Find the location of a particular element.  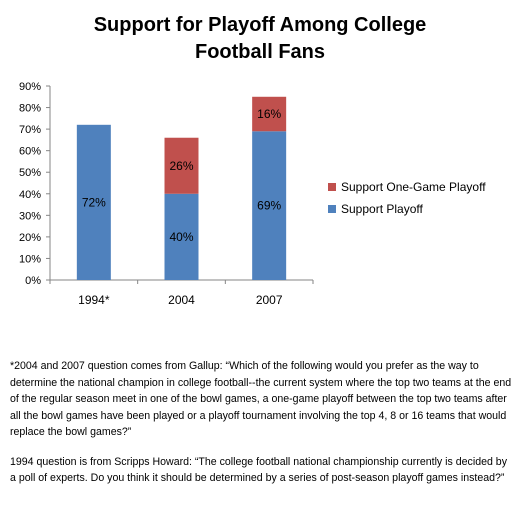

legend-label-support-playoff: Support Playoff is located at coordinates (382, 209).